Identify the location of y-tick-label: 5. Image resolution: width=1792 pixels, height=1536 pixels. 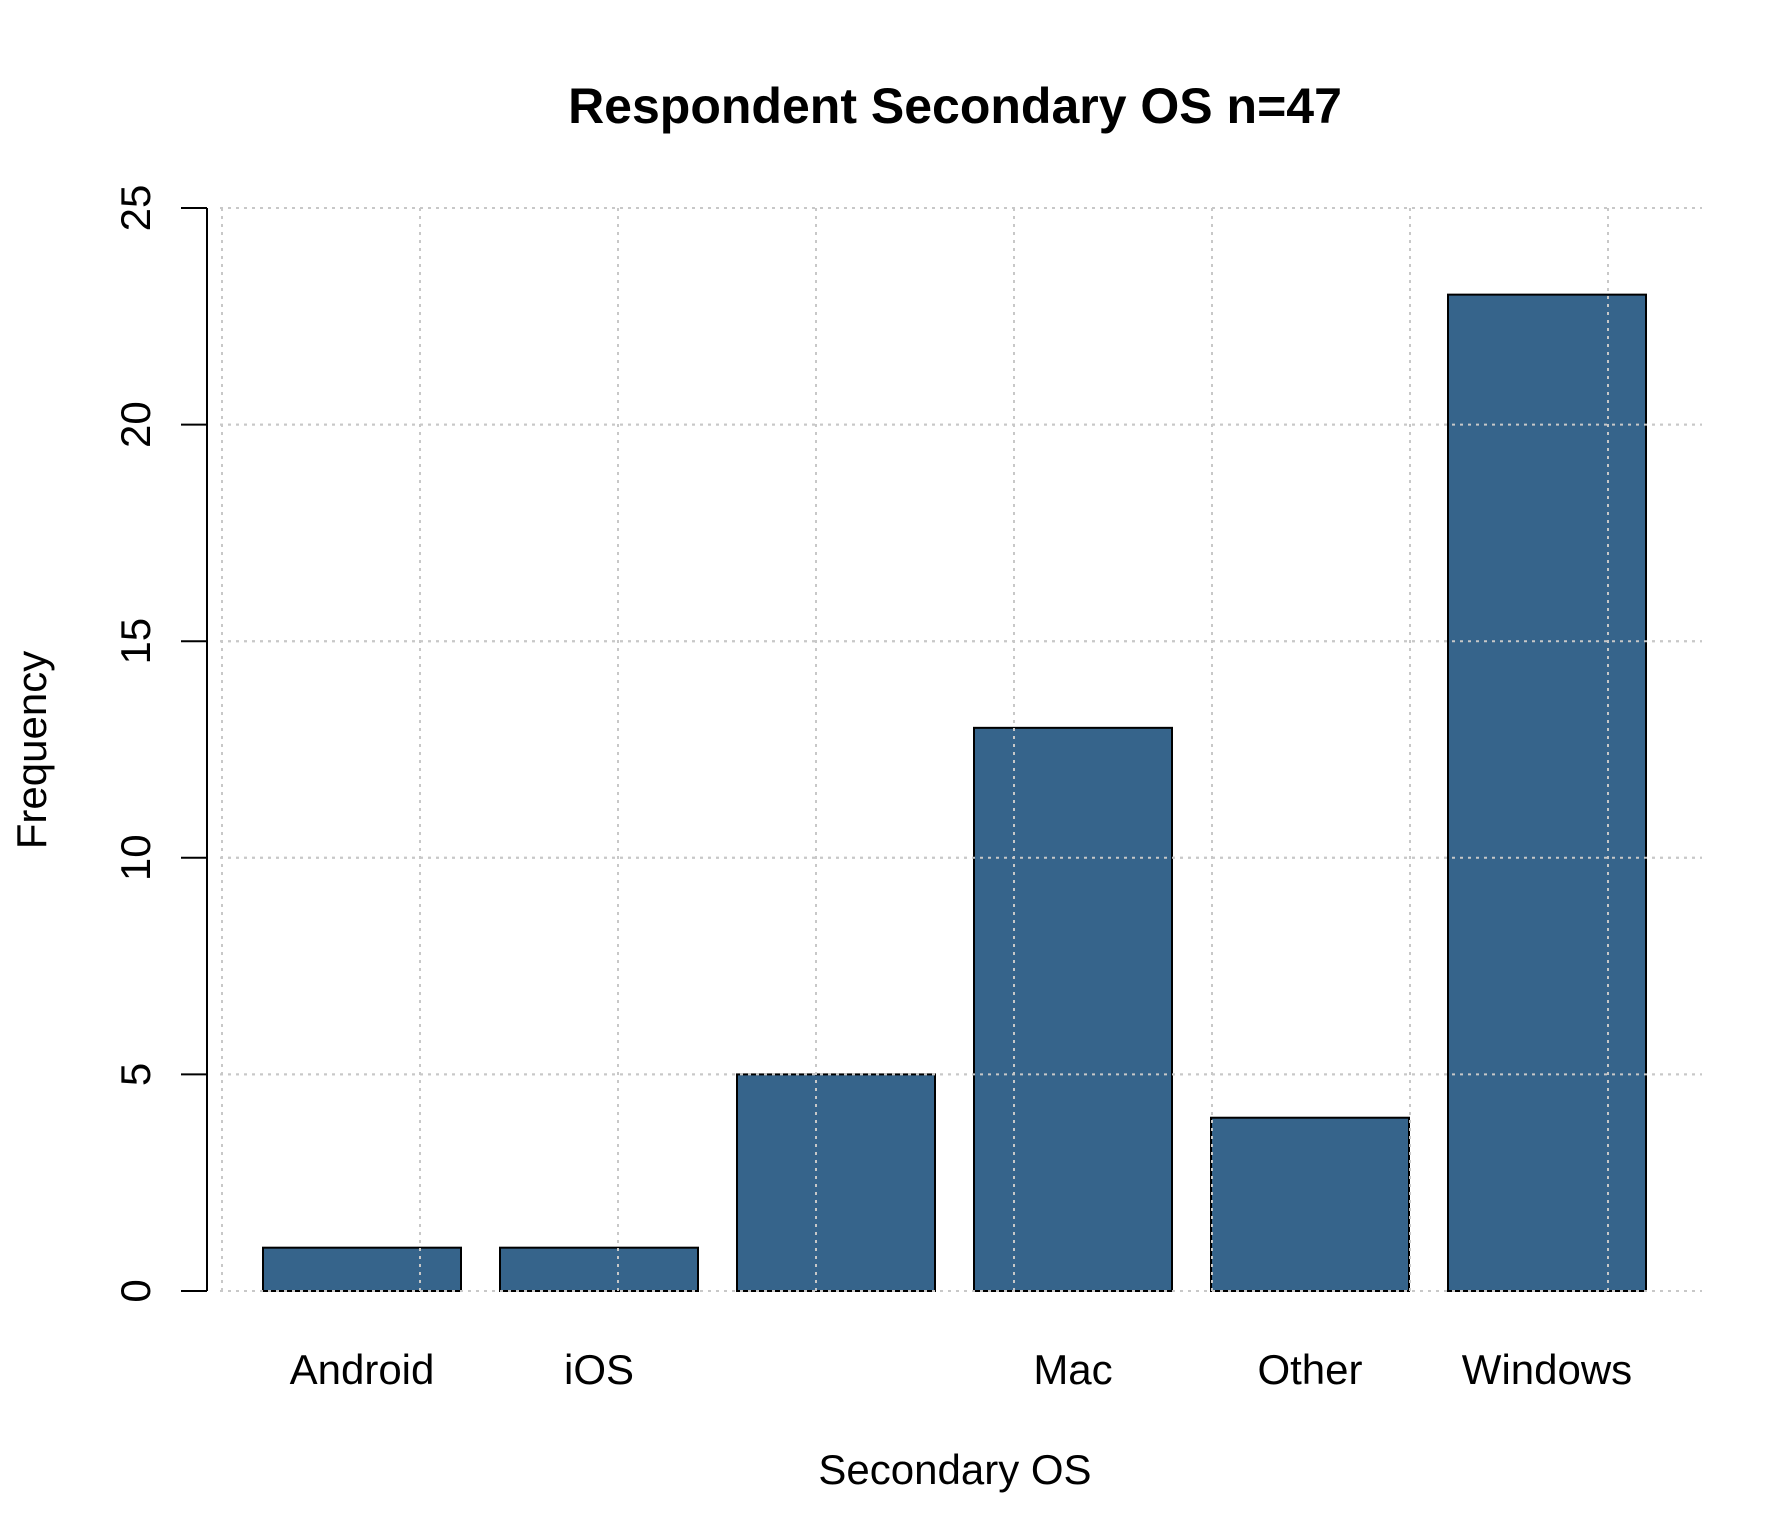
(135, 1074).